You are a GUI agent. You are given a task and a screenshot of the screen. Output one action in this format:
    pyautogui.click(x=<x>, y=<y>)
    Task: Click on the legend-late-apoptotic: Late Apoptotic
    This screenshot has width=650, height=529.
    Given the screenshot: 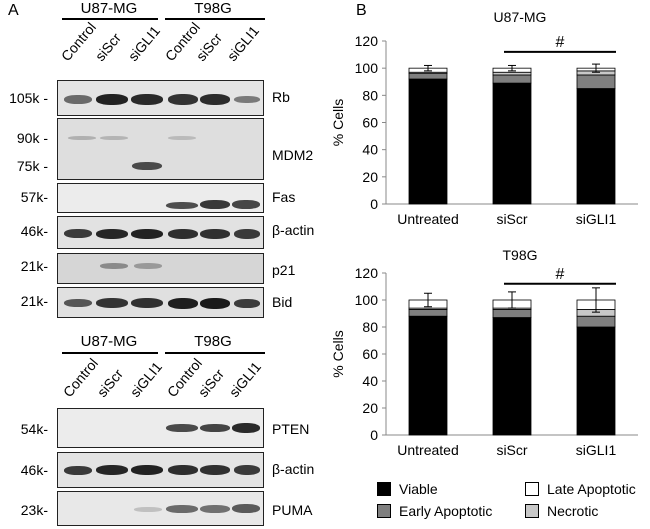 What is the action you would take?
    pyautogui.click(x=580, y=489)
    